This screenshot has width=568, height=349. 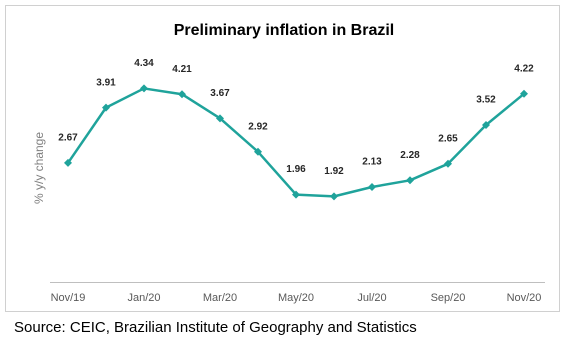 I want to click on x-tick-label: Jul/20, so click(x=371, y=298).